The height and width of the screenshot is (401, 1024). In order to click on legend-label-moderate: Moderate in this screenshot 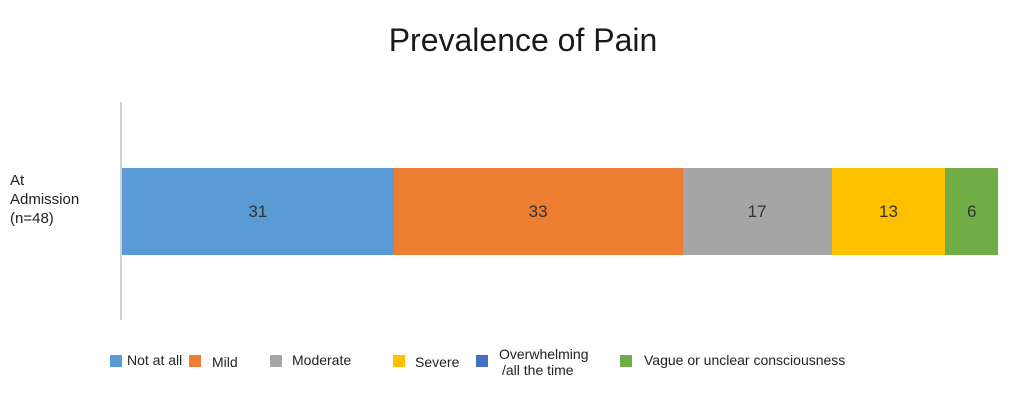, I will do `click(322, 360)`.